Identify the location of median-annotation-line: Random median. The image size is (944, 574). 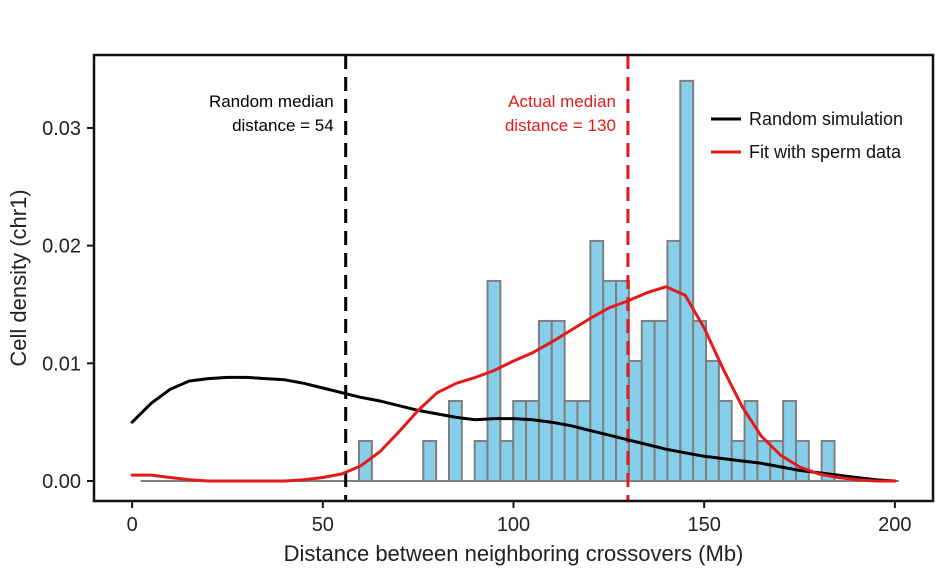
(271, 101).